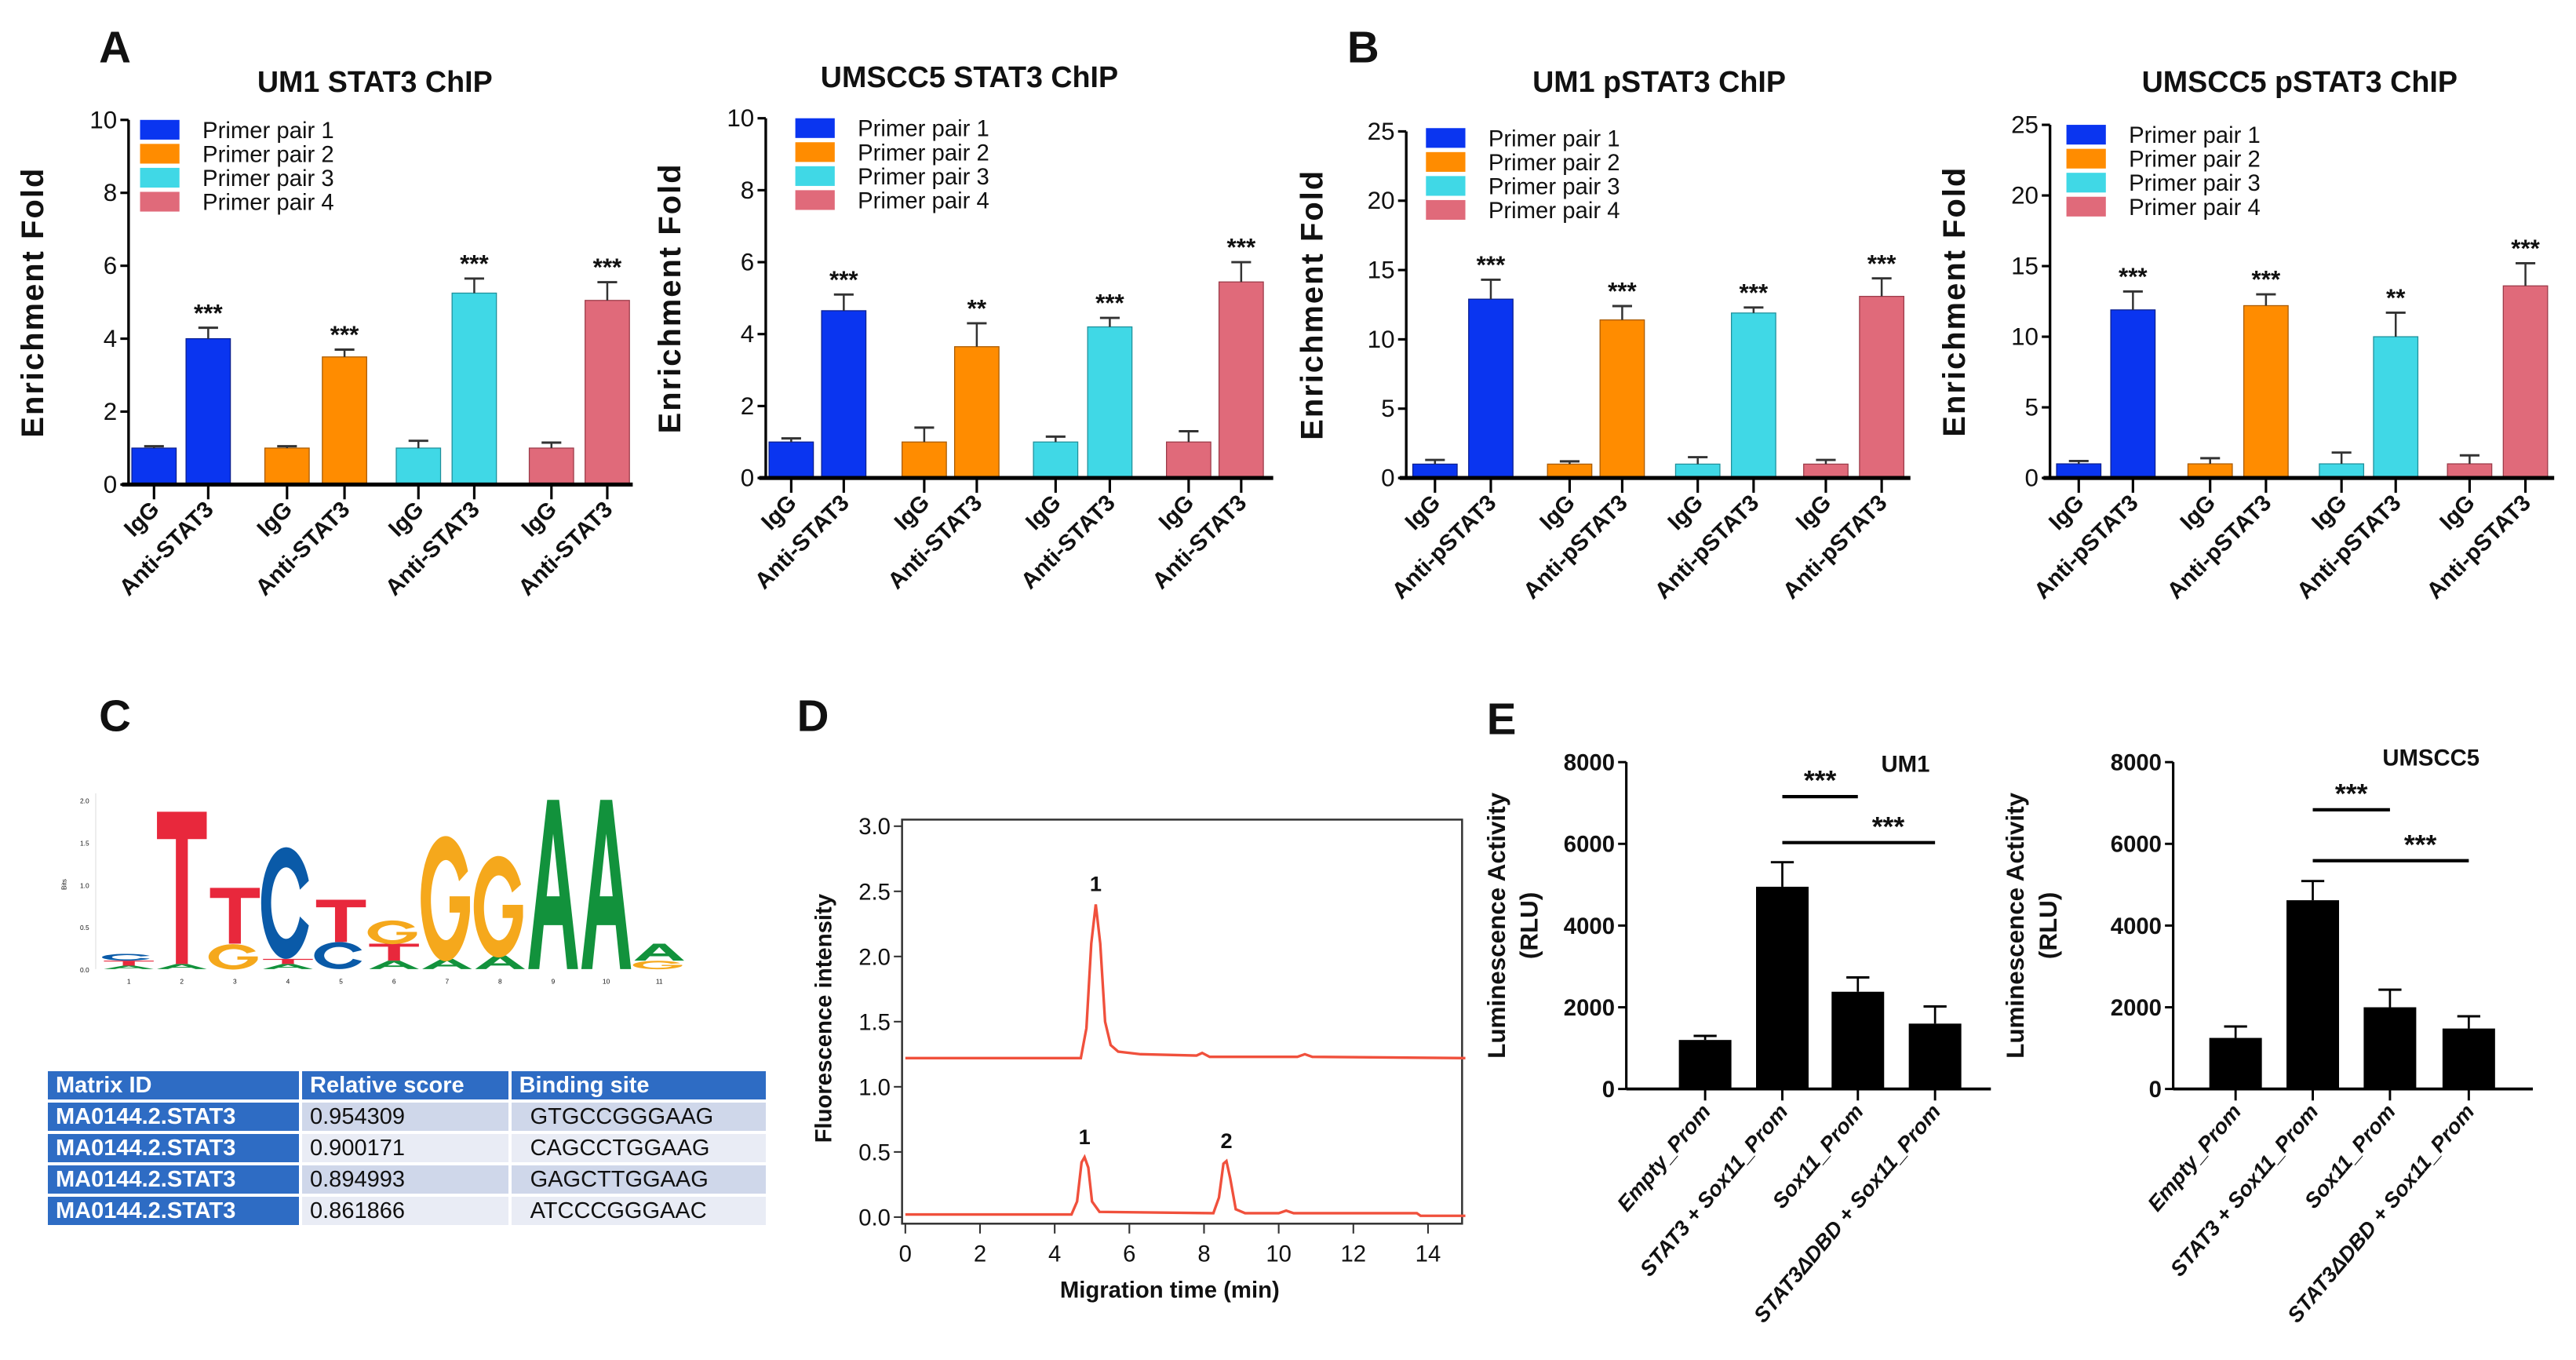 The height and width of the screenshot is (1360, 2576). Describe the element at coordinates (110, 192) in the screenshot. I see `y-tick-label: 8` at that location.